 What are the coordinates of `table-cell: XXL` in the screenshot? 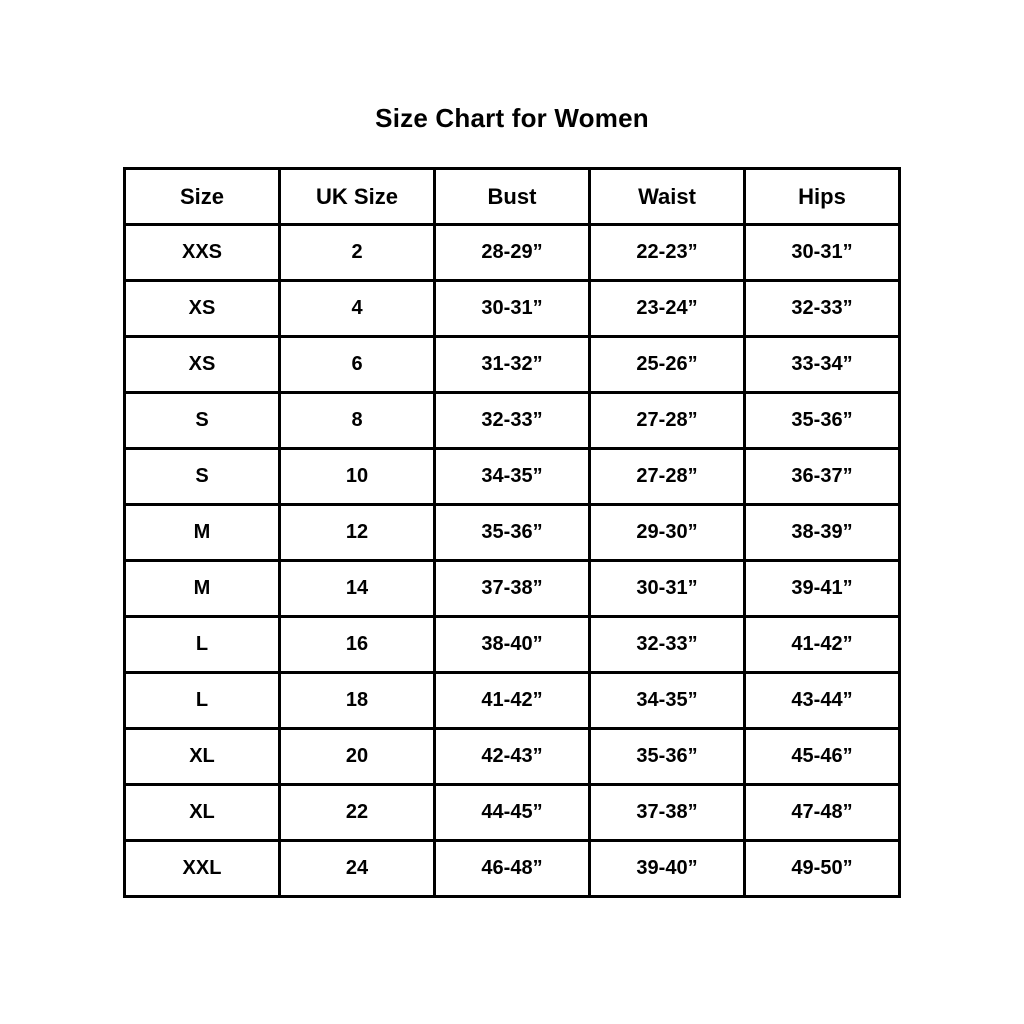 It's located at (202, 868).